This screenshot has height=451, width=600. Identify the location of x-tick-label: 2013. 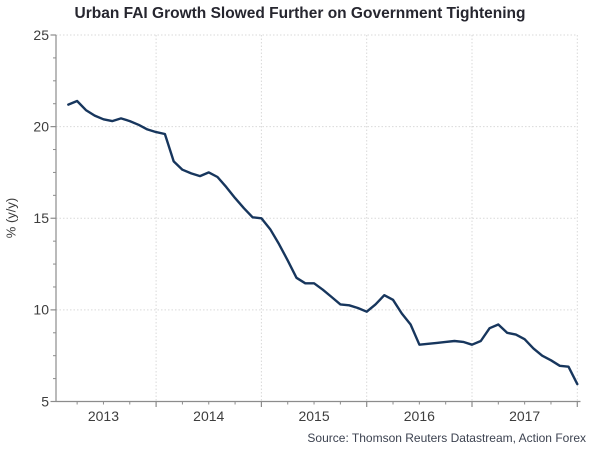
(103, 416).